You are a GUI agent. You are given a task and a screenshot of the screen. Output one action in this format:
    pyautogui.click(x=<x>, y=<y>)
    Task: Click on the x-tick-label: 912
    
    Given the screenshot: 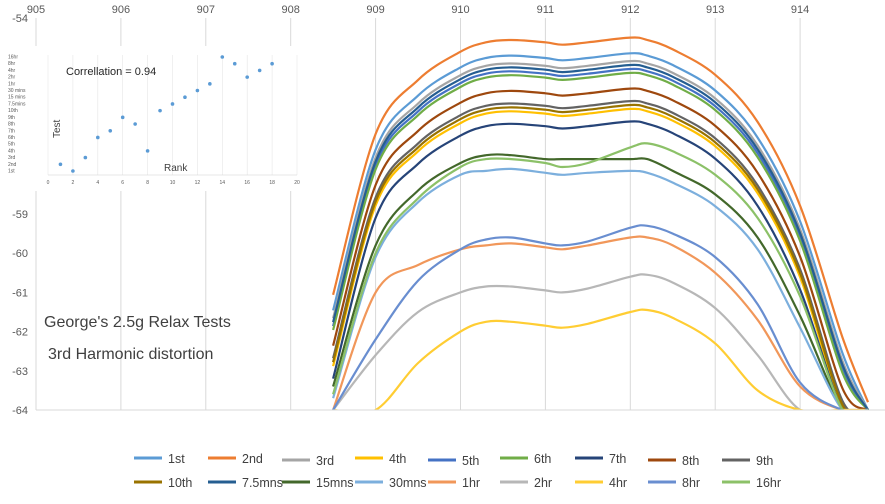 What is the action you would take?
    pyautogui.click(x=630, y=10)
    